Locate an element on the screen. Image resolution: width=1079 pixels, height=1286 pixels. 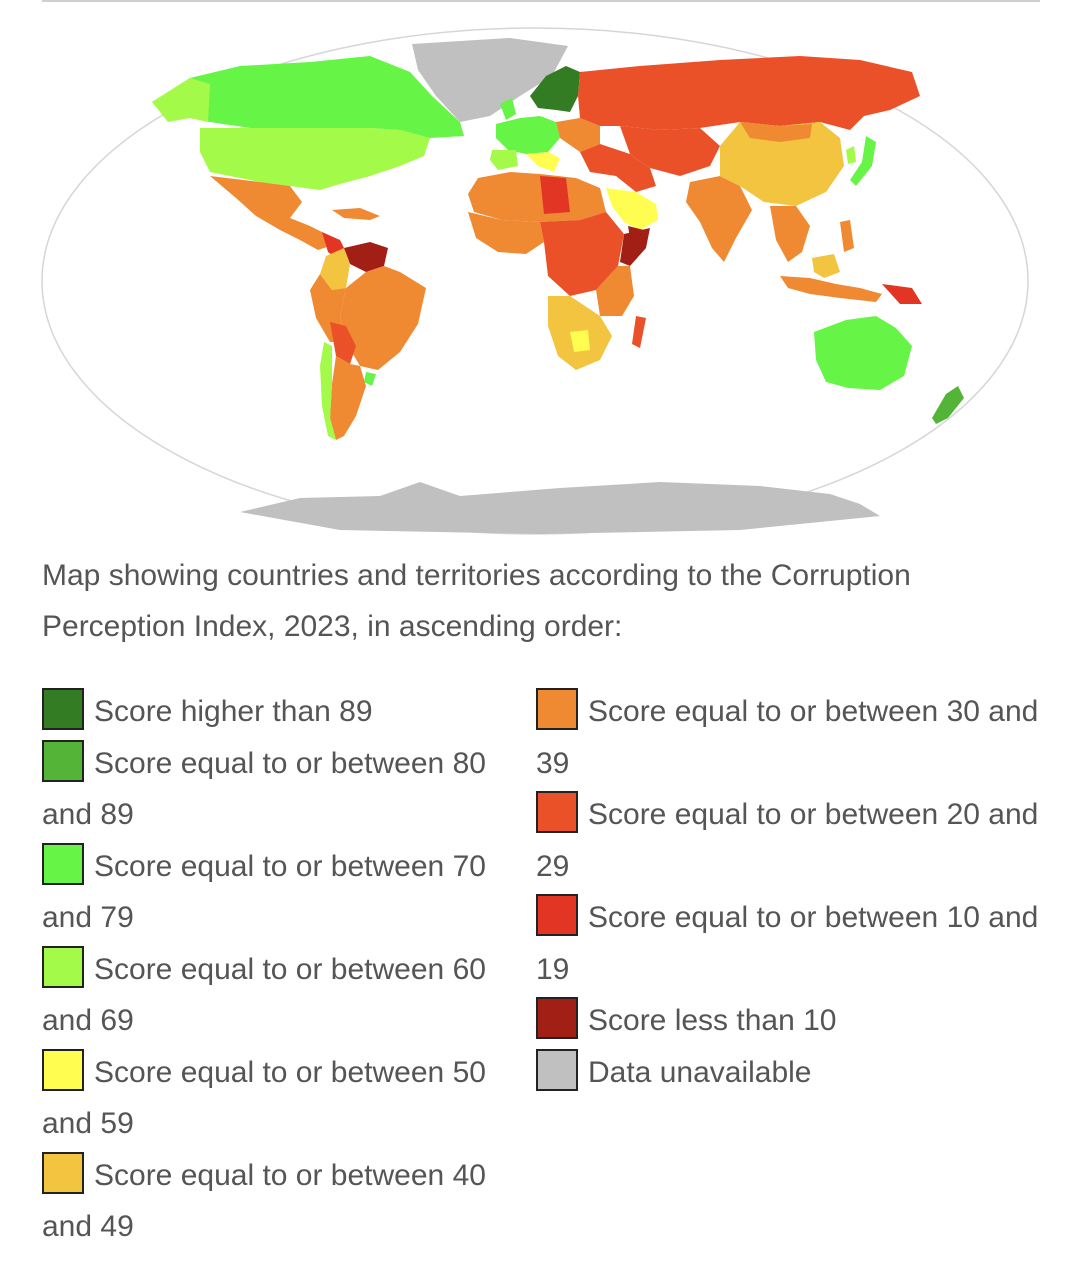
region-australia is located at coordinates (863, 353).